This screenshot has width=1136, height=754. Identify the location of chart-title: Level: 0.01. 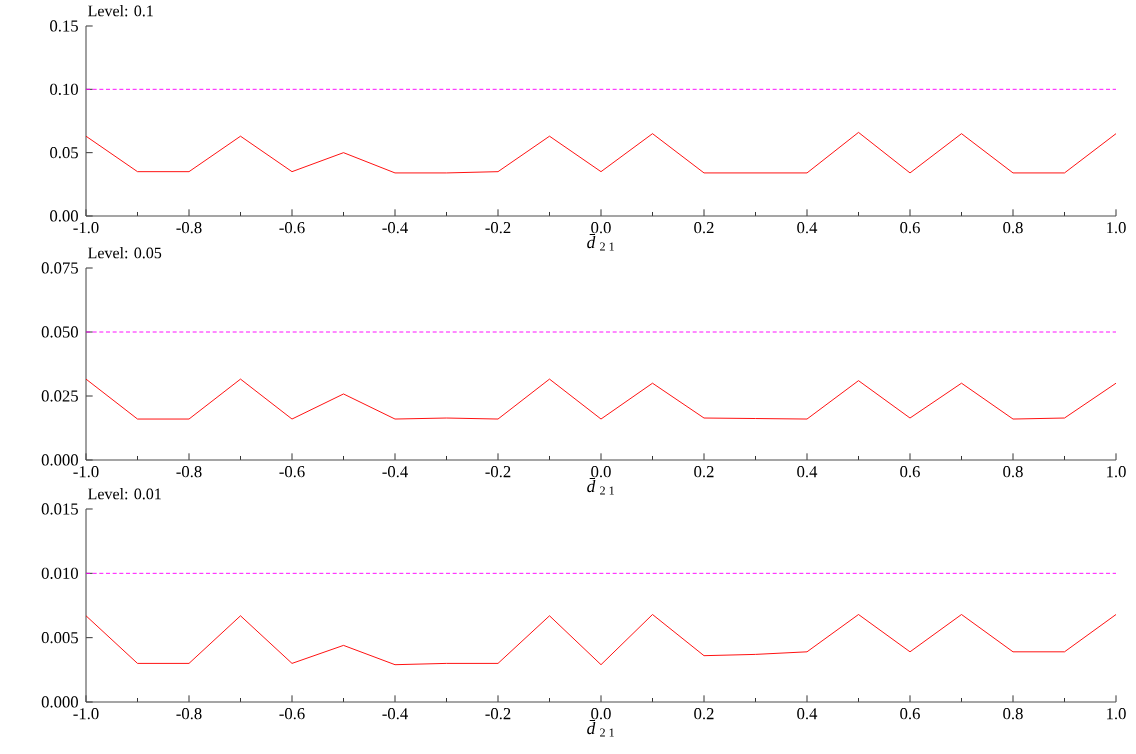
(124, 494).